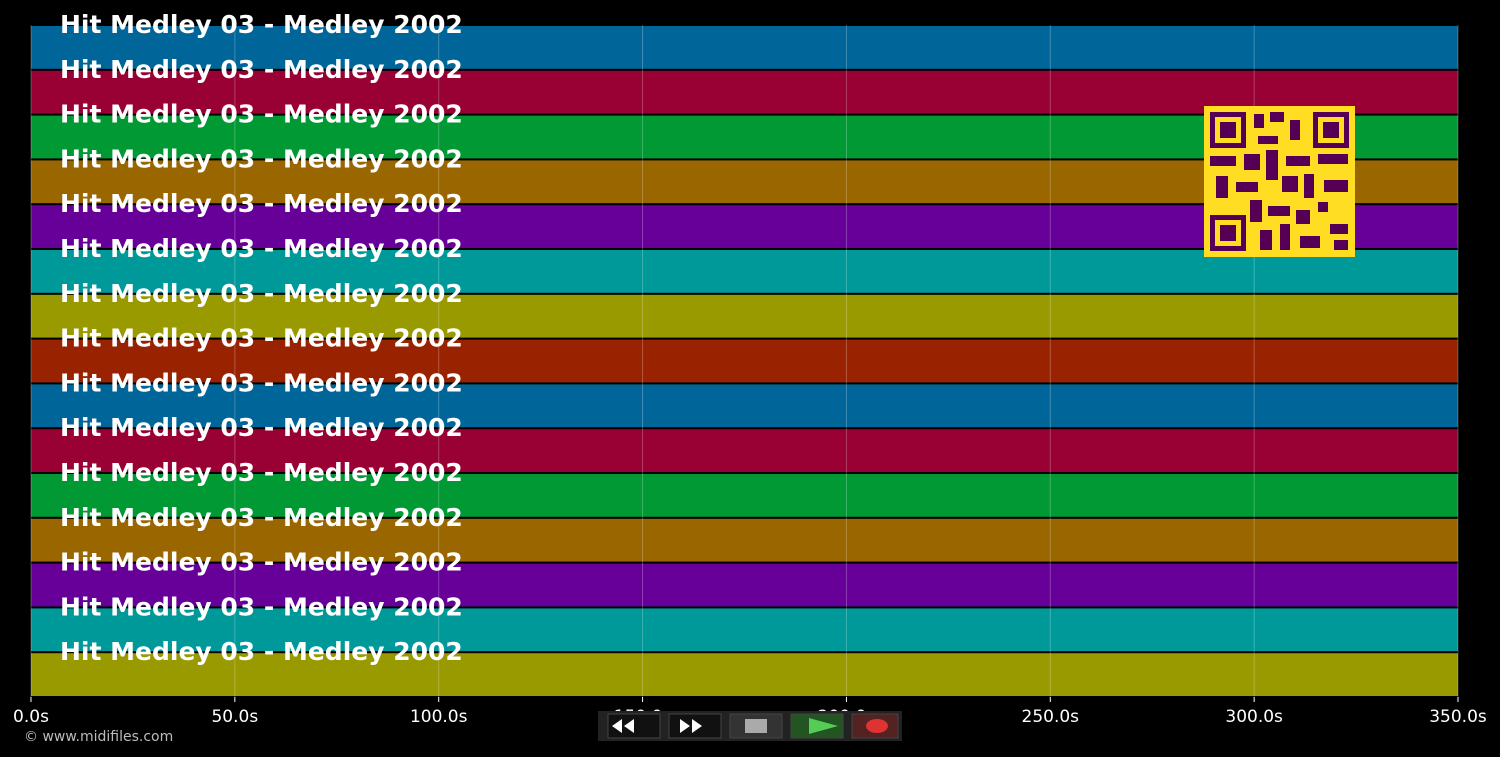  I want to click on tick-label: 0.0s, so click(31, 717).